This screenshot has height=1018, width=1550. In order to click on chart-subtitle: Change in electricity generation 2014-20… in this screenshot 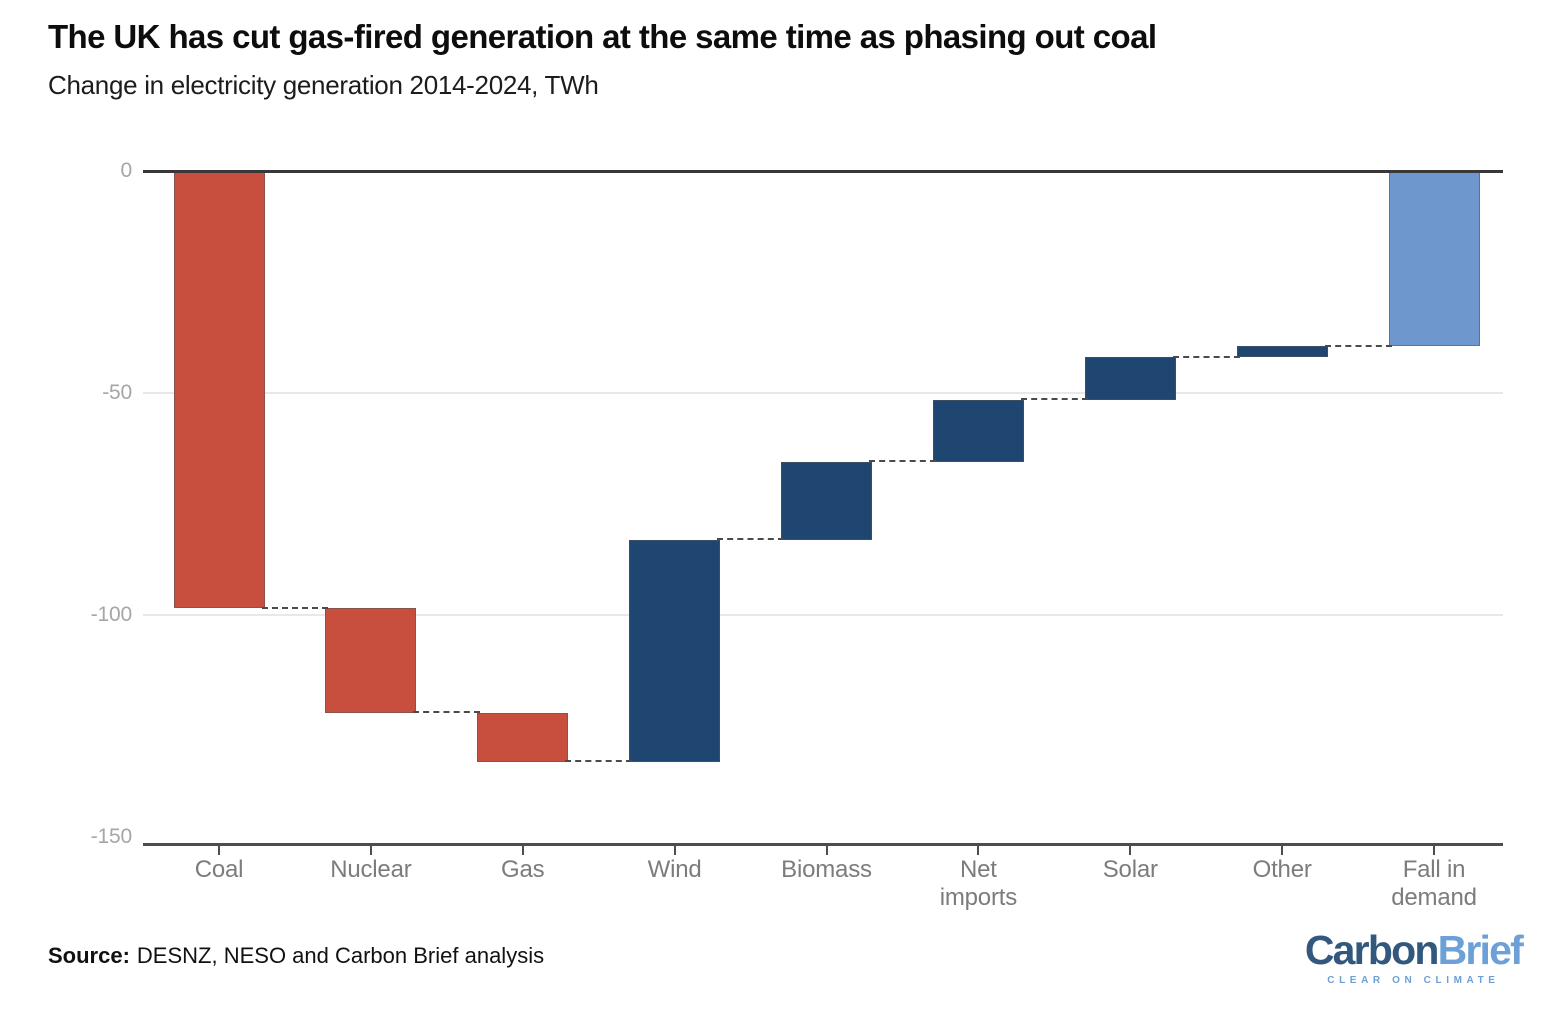, I will do `click(323, 85)`.